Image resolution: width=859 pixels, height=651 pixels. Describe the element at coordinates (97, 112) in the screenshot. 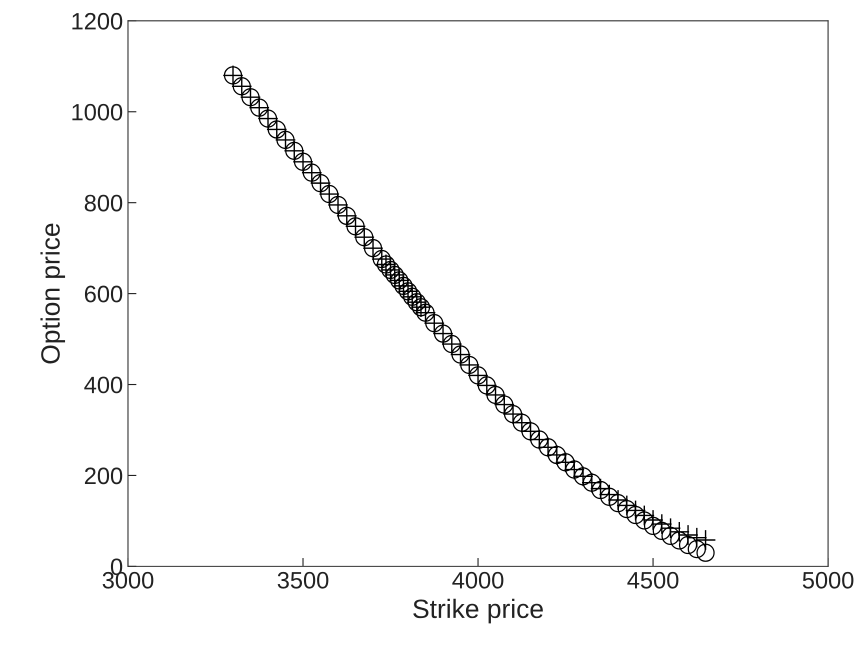

I see `y-tick-label: 1000` at that location.